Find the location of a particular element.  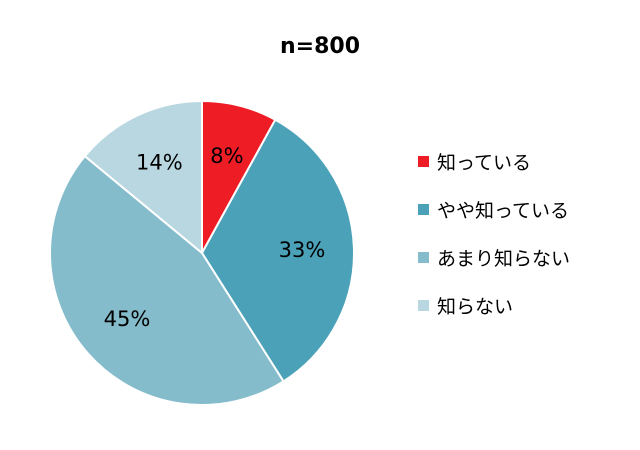

legend-item-4: 知らない is located at coordinates (494, 305).